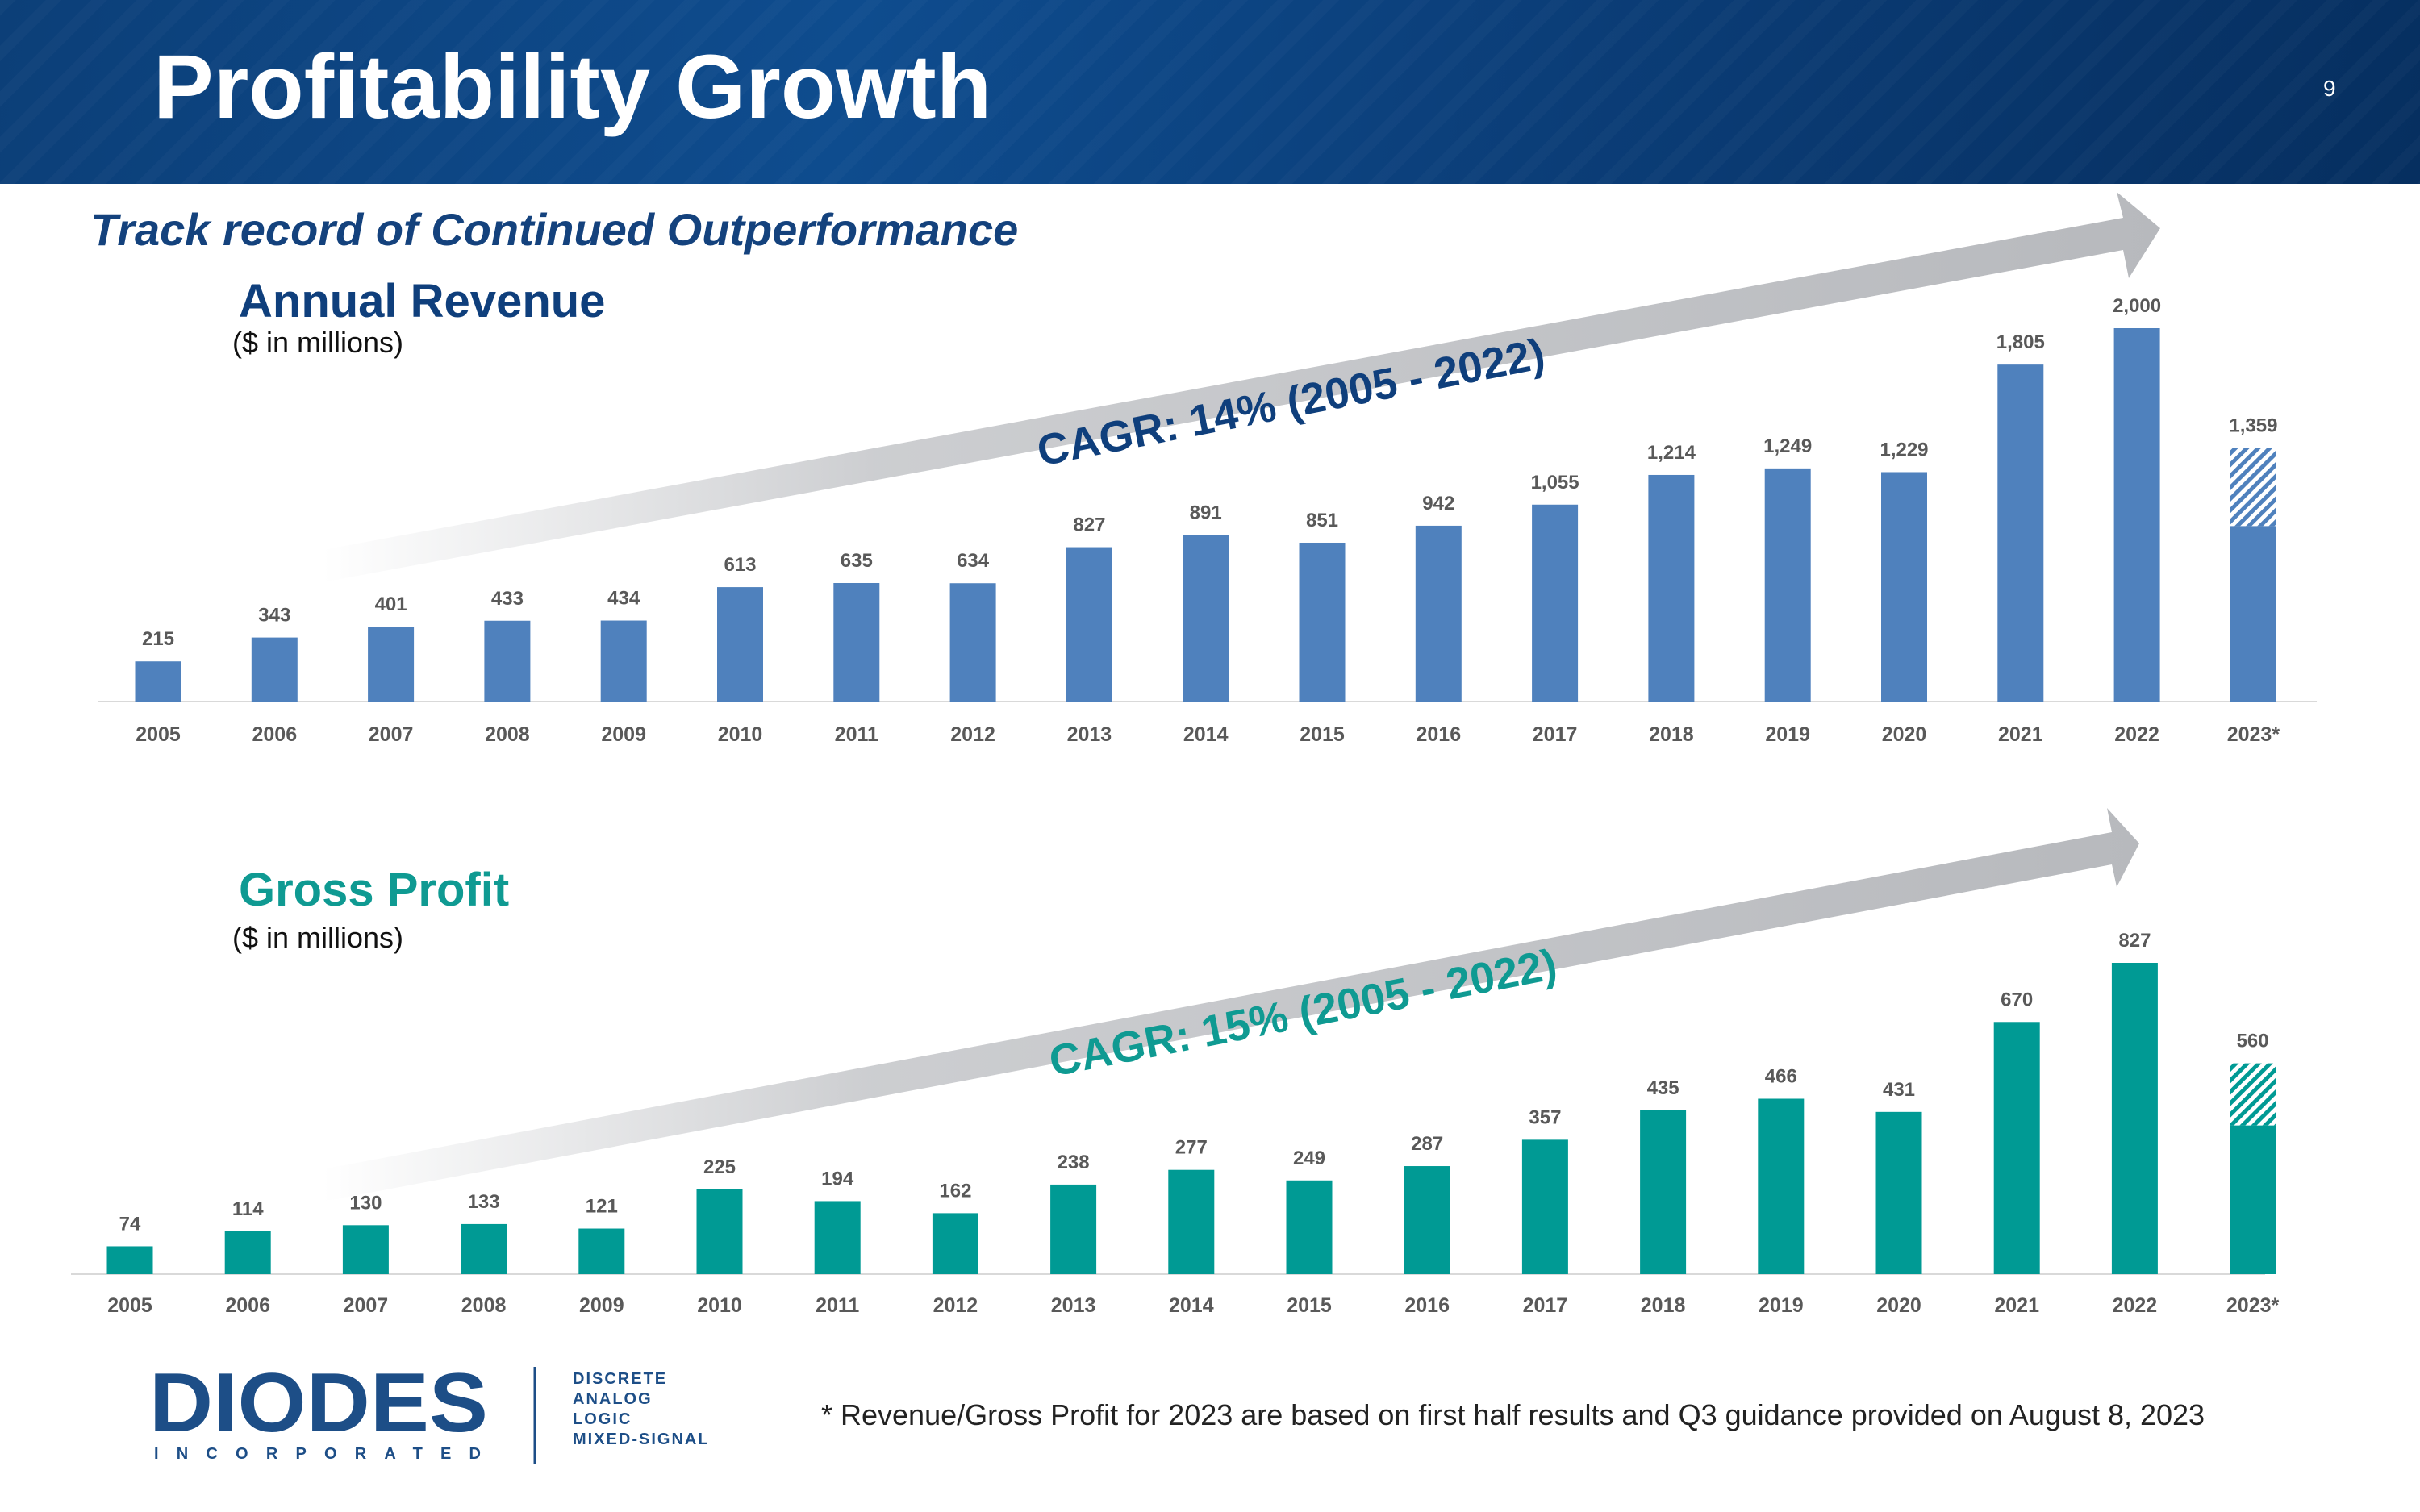 Image resolution: width=2420 pixels, height=1512 pixels. What do you see at coordinates (955, 1305) in the screenshot?
I see `gross-profit-category-label: 2012` at bounding box center [955, 1305].